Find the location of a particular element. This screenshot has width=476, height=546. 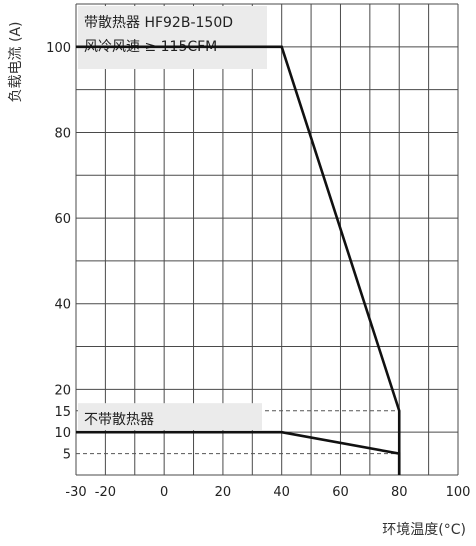

x-tick-label: 0 is located at coordinates (164, 492).